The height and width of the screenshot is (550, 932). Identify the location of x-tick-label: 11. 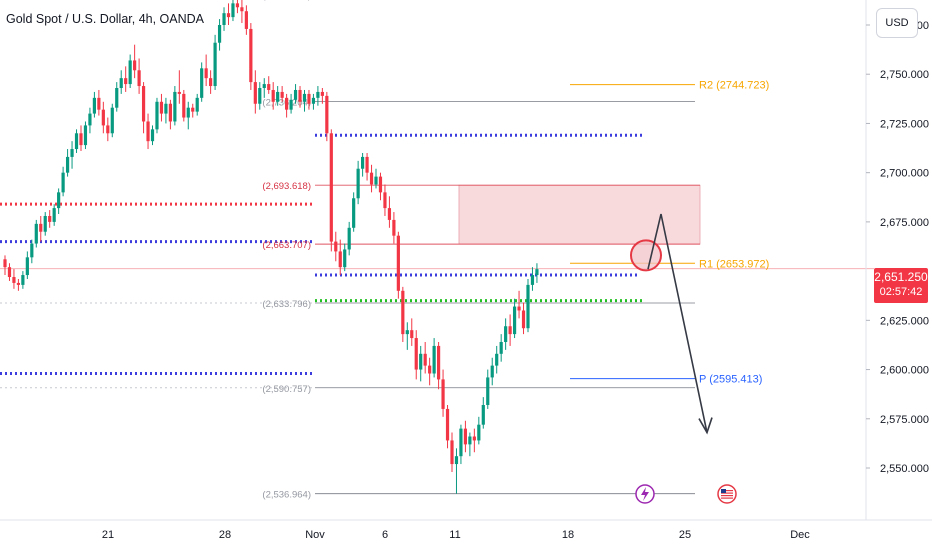
(454, 535).